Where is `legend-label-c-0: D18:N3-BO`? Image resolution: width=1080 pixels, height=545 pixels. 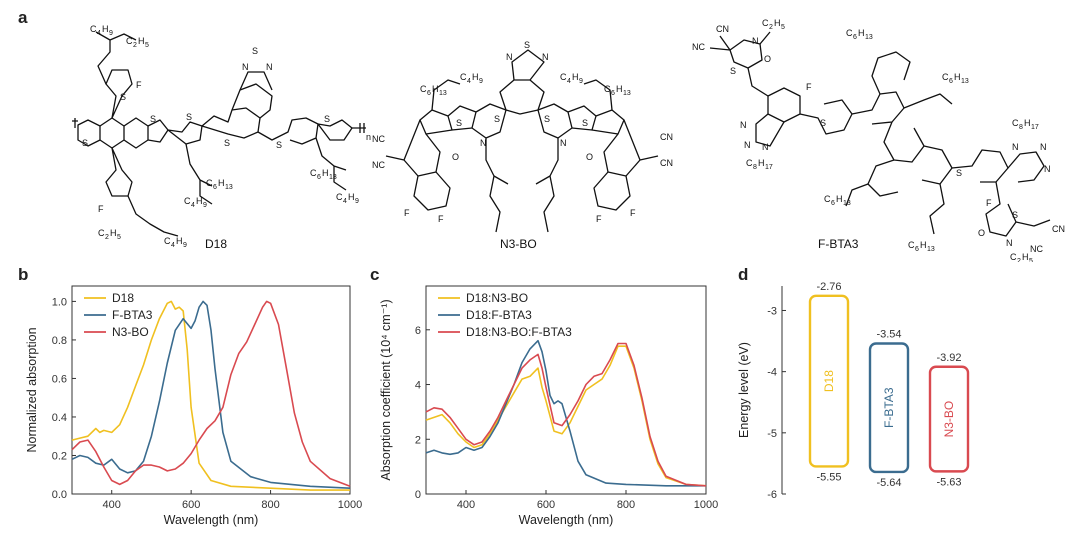
legend-label-c-0: D18:N3-BO is located at coordinates (497, 298).